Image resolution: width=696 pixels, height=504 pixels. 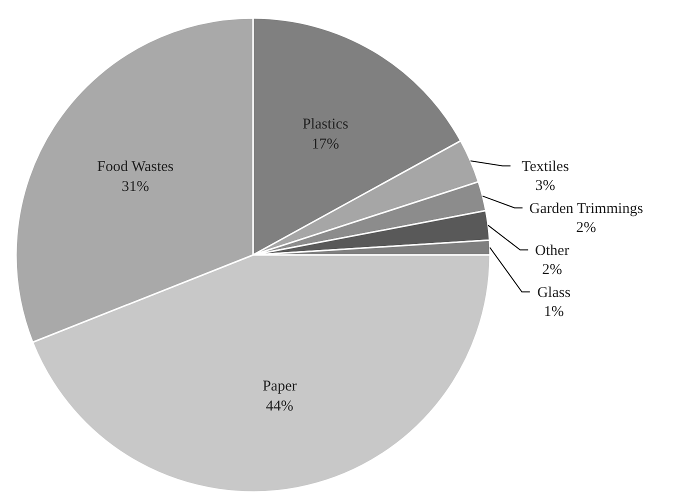 What do you see at coordinates (546, 166) in the screenshot?
I see `slice-label: Textiles` at bounding box center [546, 166].